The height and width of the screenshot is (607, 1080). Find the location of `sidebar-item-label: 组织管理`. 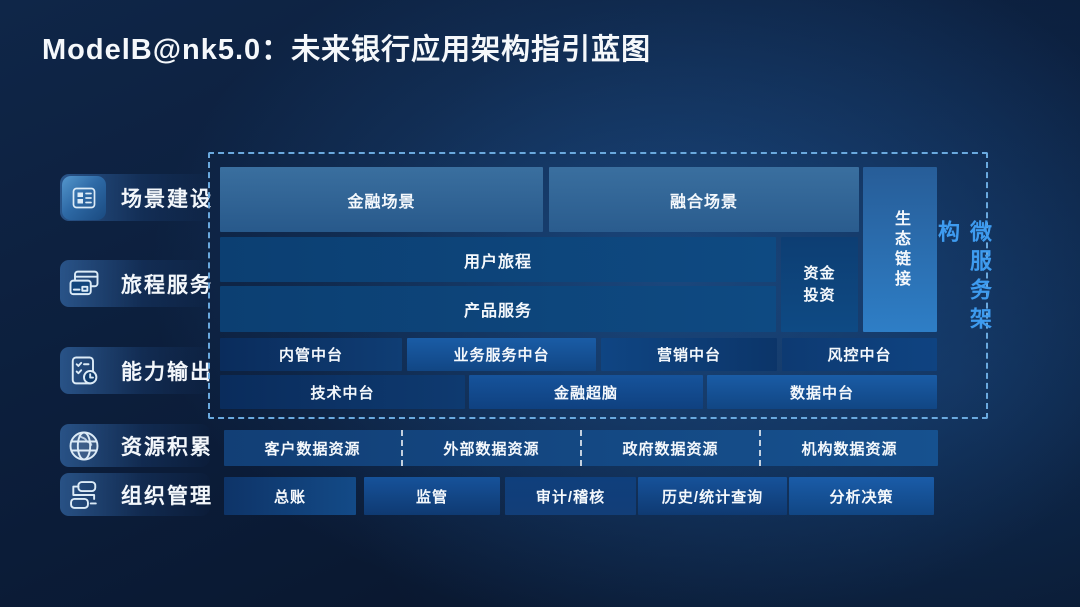

sidebar-item-label: 组织管理 is located at coordinates (167, 496).